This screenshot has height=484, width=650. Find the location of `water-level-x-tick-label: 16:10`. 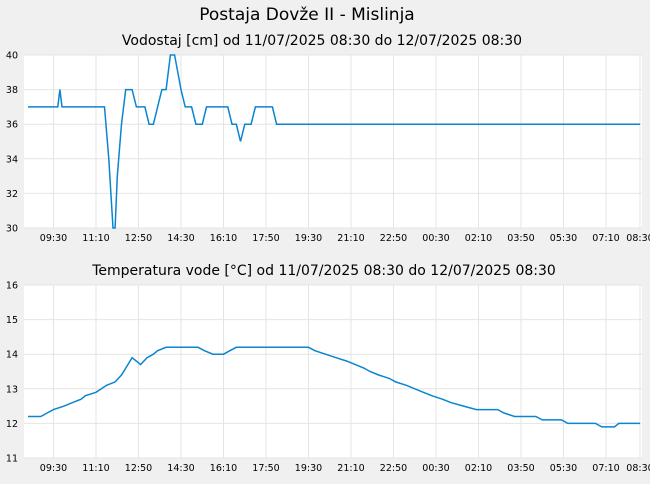

water-level-x-tick-label: 16:10 is located at coordinates (223, 238).